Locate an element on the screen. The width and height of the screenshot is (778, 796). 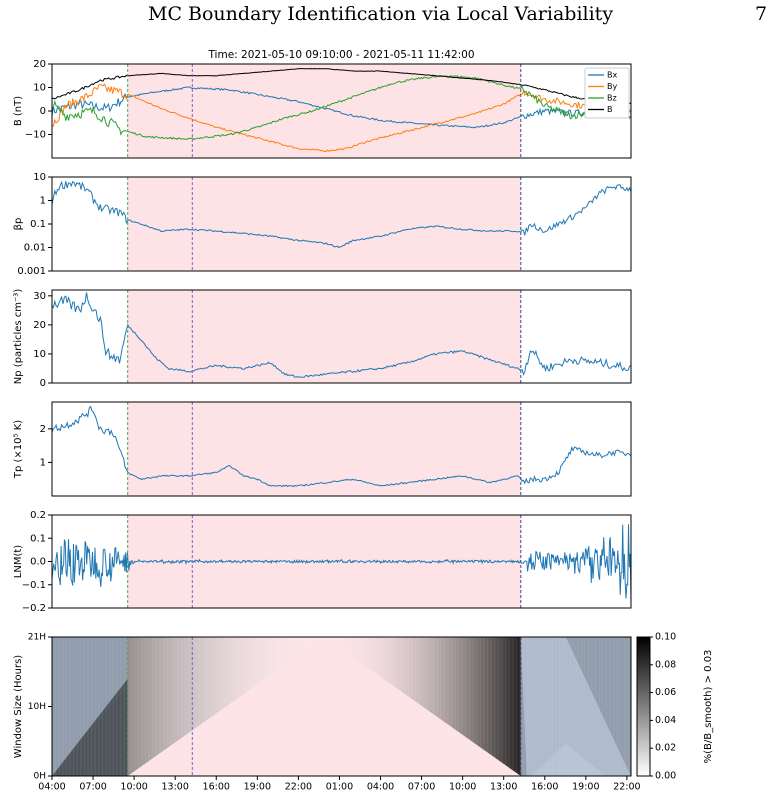
beta-series-line is located at coordinates (341, 214).